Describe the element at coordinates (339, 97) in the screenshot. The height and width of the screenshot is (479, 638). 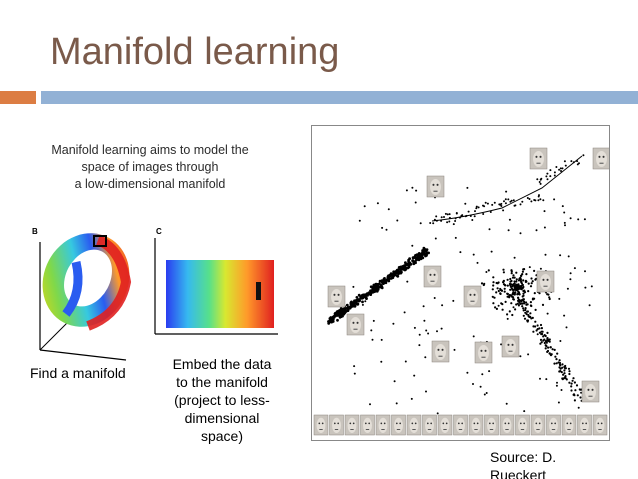
I see `accent-bar-blue` at that location.